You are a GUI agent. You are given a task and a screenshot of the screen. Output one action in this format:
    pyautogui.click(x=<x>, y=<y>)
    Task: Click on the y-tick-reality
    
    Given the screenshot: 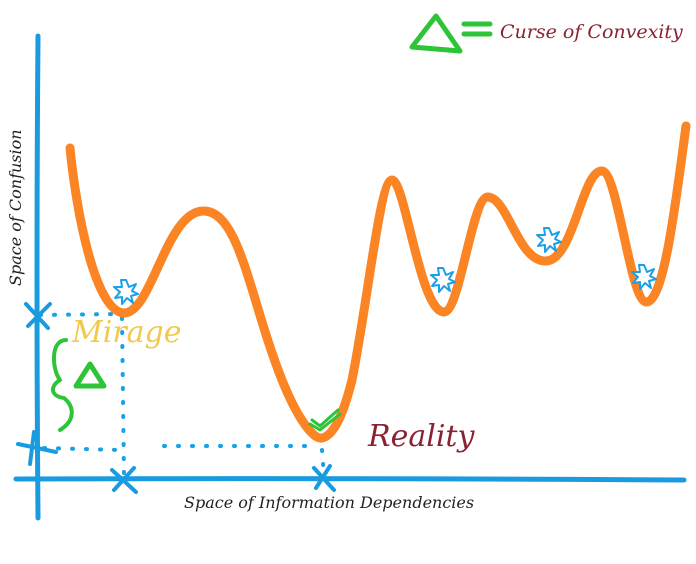 What is the action you would take?
    pyautogui.click(x=37, y=448)
    